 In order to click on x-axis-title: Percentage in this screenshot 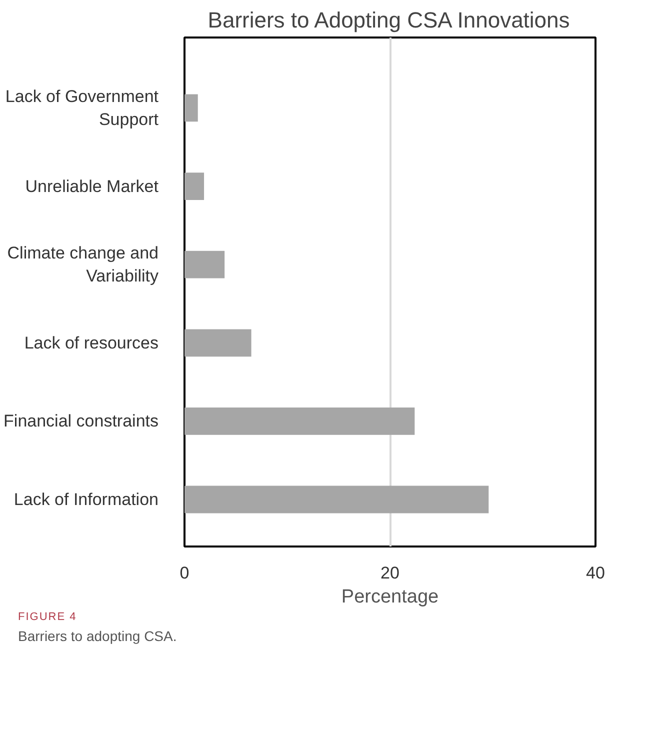, I will do `click(390, 597)`.